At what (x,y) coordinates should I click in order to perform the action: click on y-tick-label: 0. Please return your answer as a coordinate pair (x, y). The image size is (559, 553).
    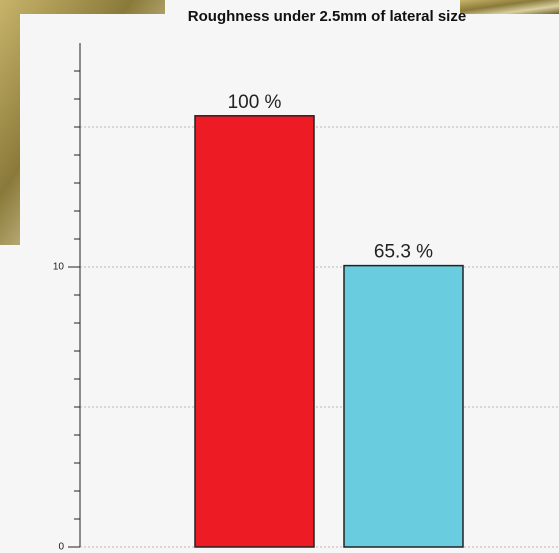
    Looking at the image, I should click on (61, 547).